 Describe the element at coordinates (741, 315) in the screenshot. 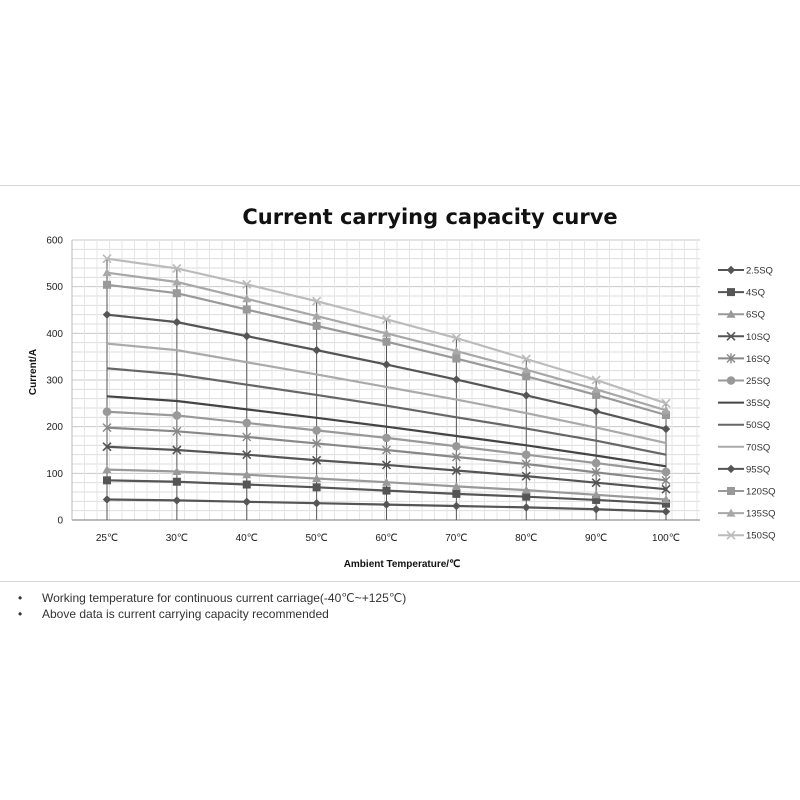

I see `legend-item: 6SQ` at that location.